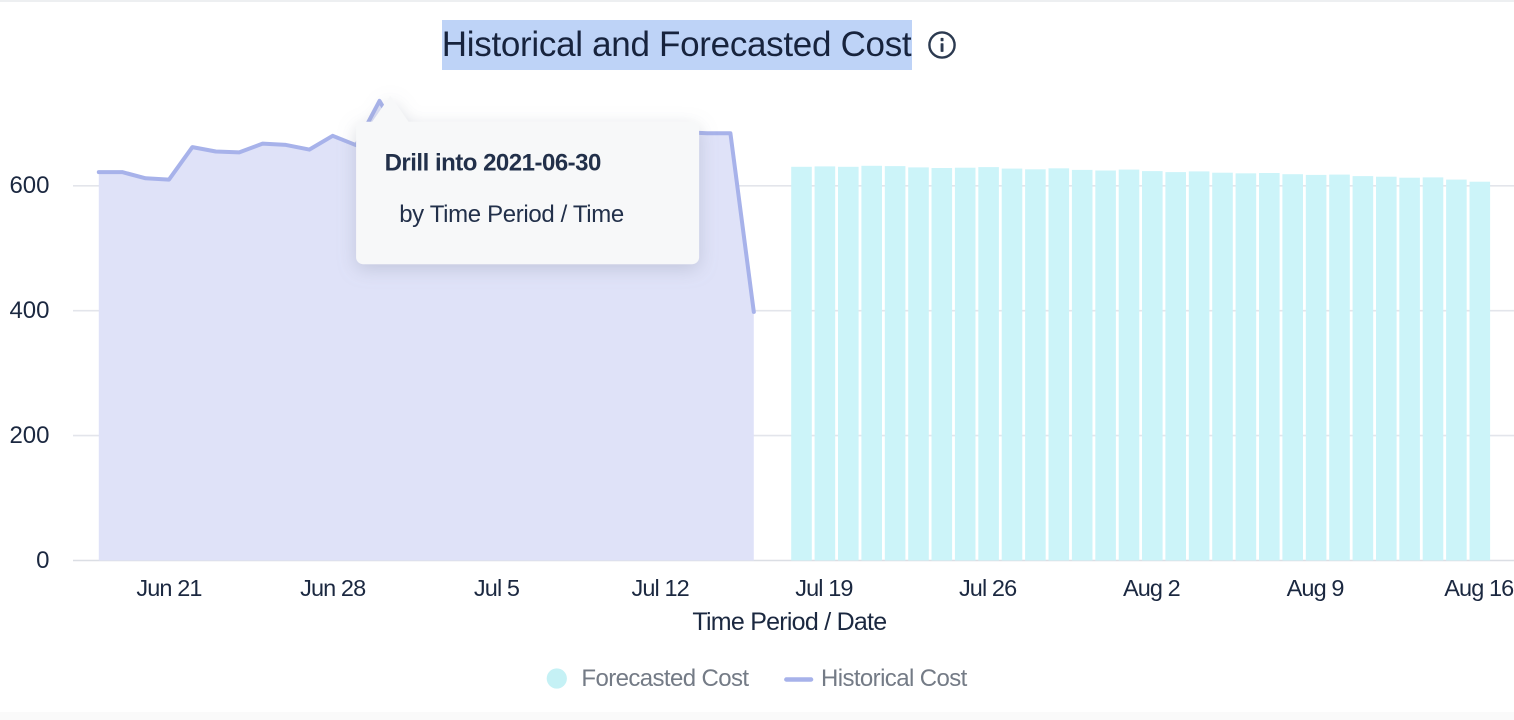  What do you see at coordinates (497, 588) in the screenshot?
I see `svg-text: Jul 5` at bounding box center [497, 588].